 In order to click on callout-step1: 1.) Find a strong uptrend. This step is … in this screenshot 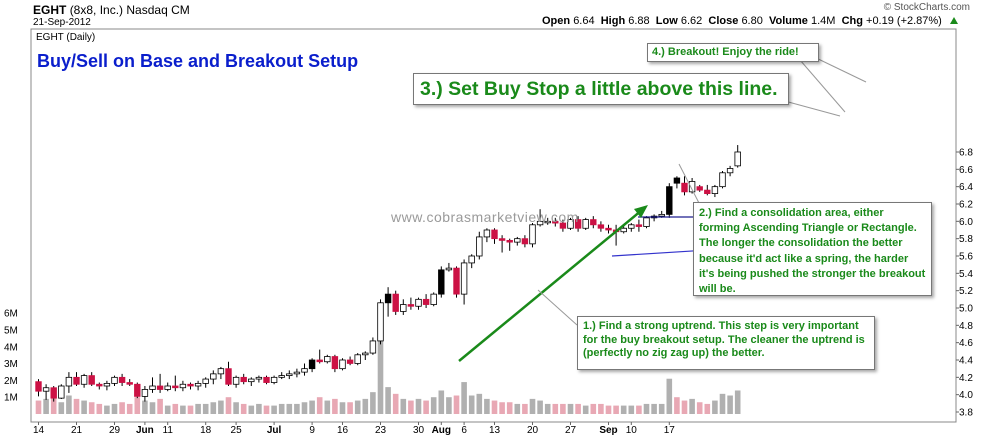, I will do `click(726, 343)`.